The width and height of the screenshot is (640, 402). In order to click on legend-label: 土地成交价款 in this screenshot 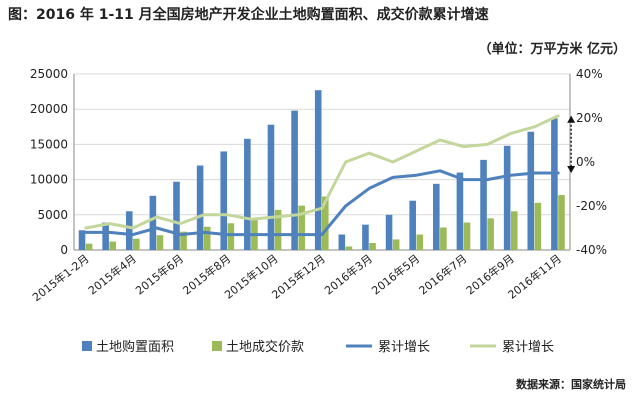, I will do `click(265, 347)`.